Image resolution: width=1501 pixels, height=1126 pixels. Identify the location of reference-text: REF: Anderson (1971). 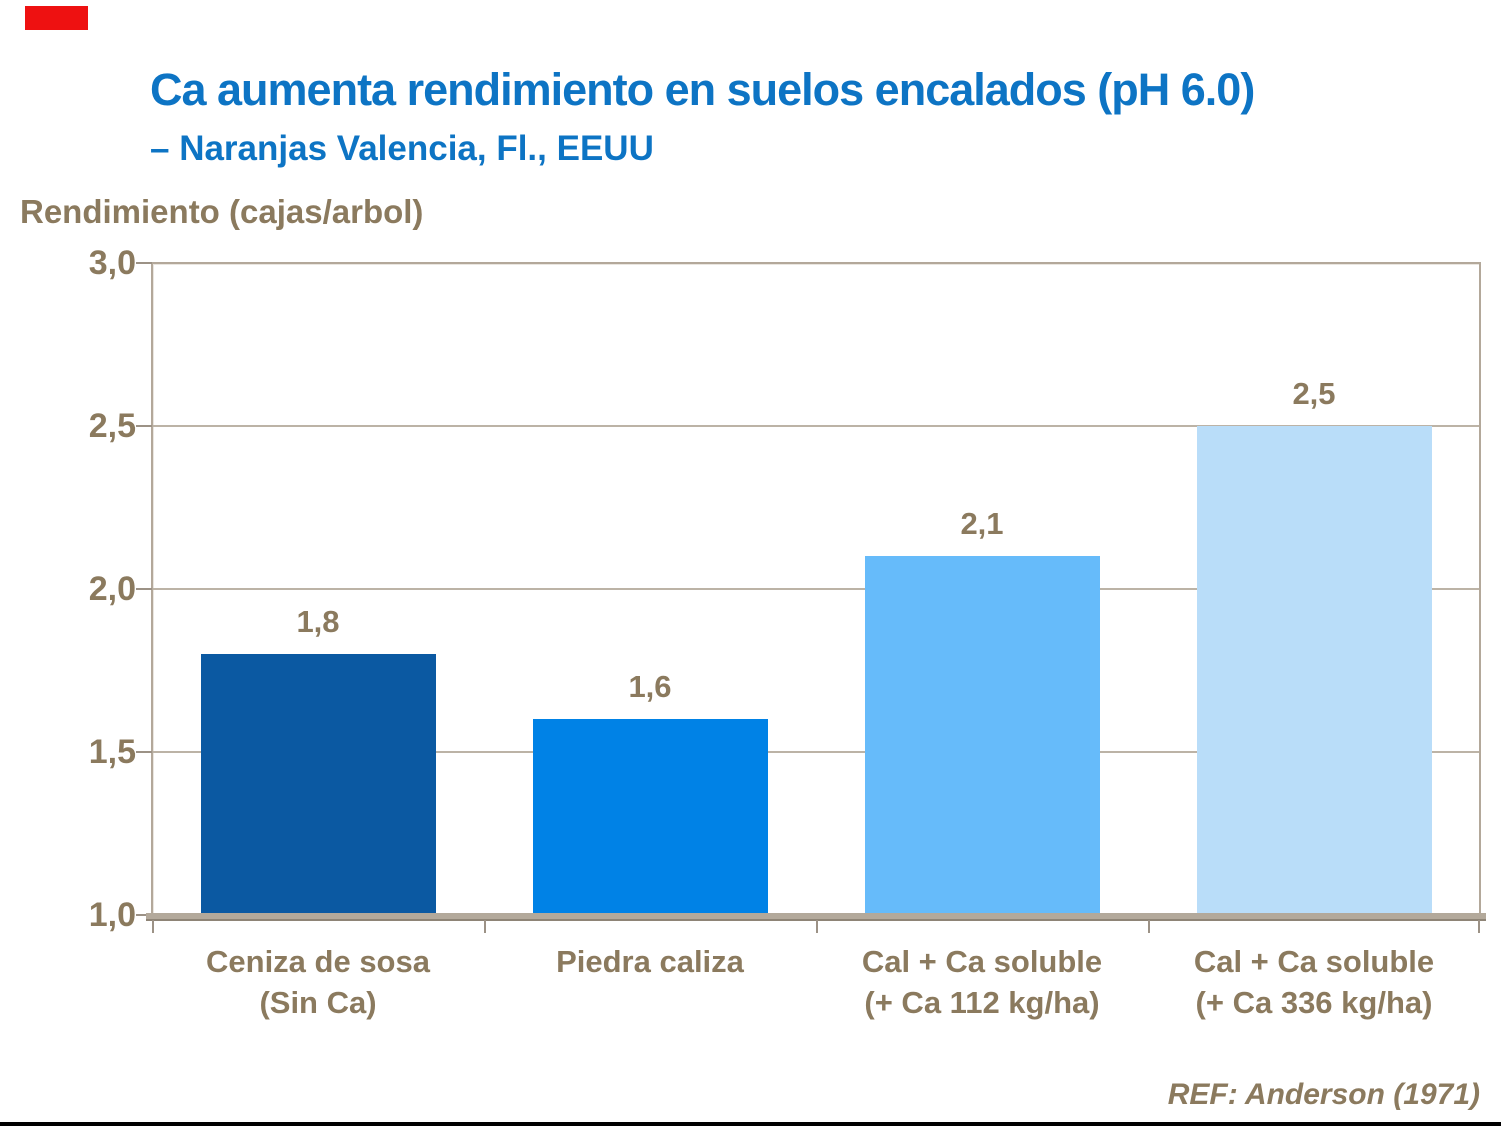
(1323, 1094).